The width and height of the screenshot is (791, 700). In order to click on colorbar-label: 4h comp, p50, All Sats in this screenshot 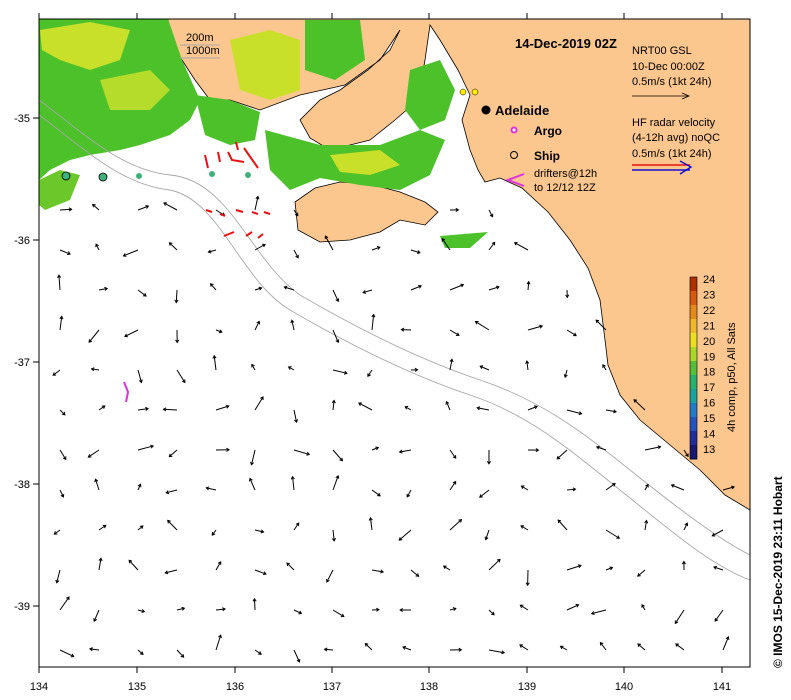, I will do `click(732, 377)`.